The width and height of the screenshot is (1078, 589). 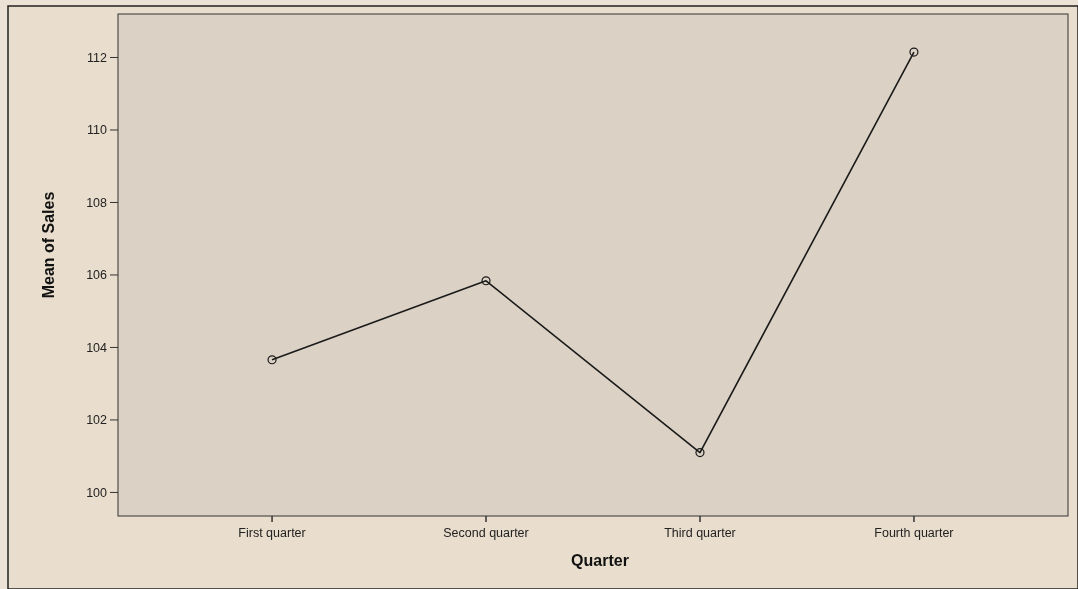 I want to click on x-tick-label: Third quarter, so click(x=700, y=533).